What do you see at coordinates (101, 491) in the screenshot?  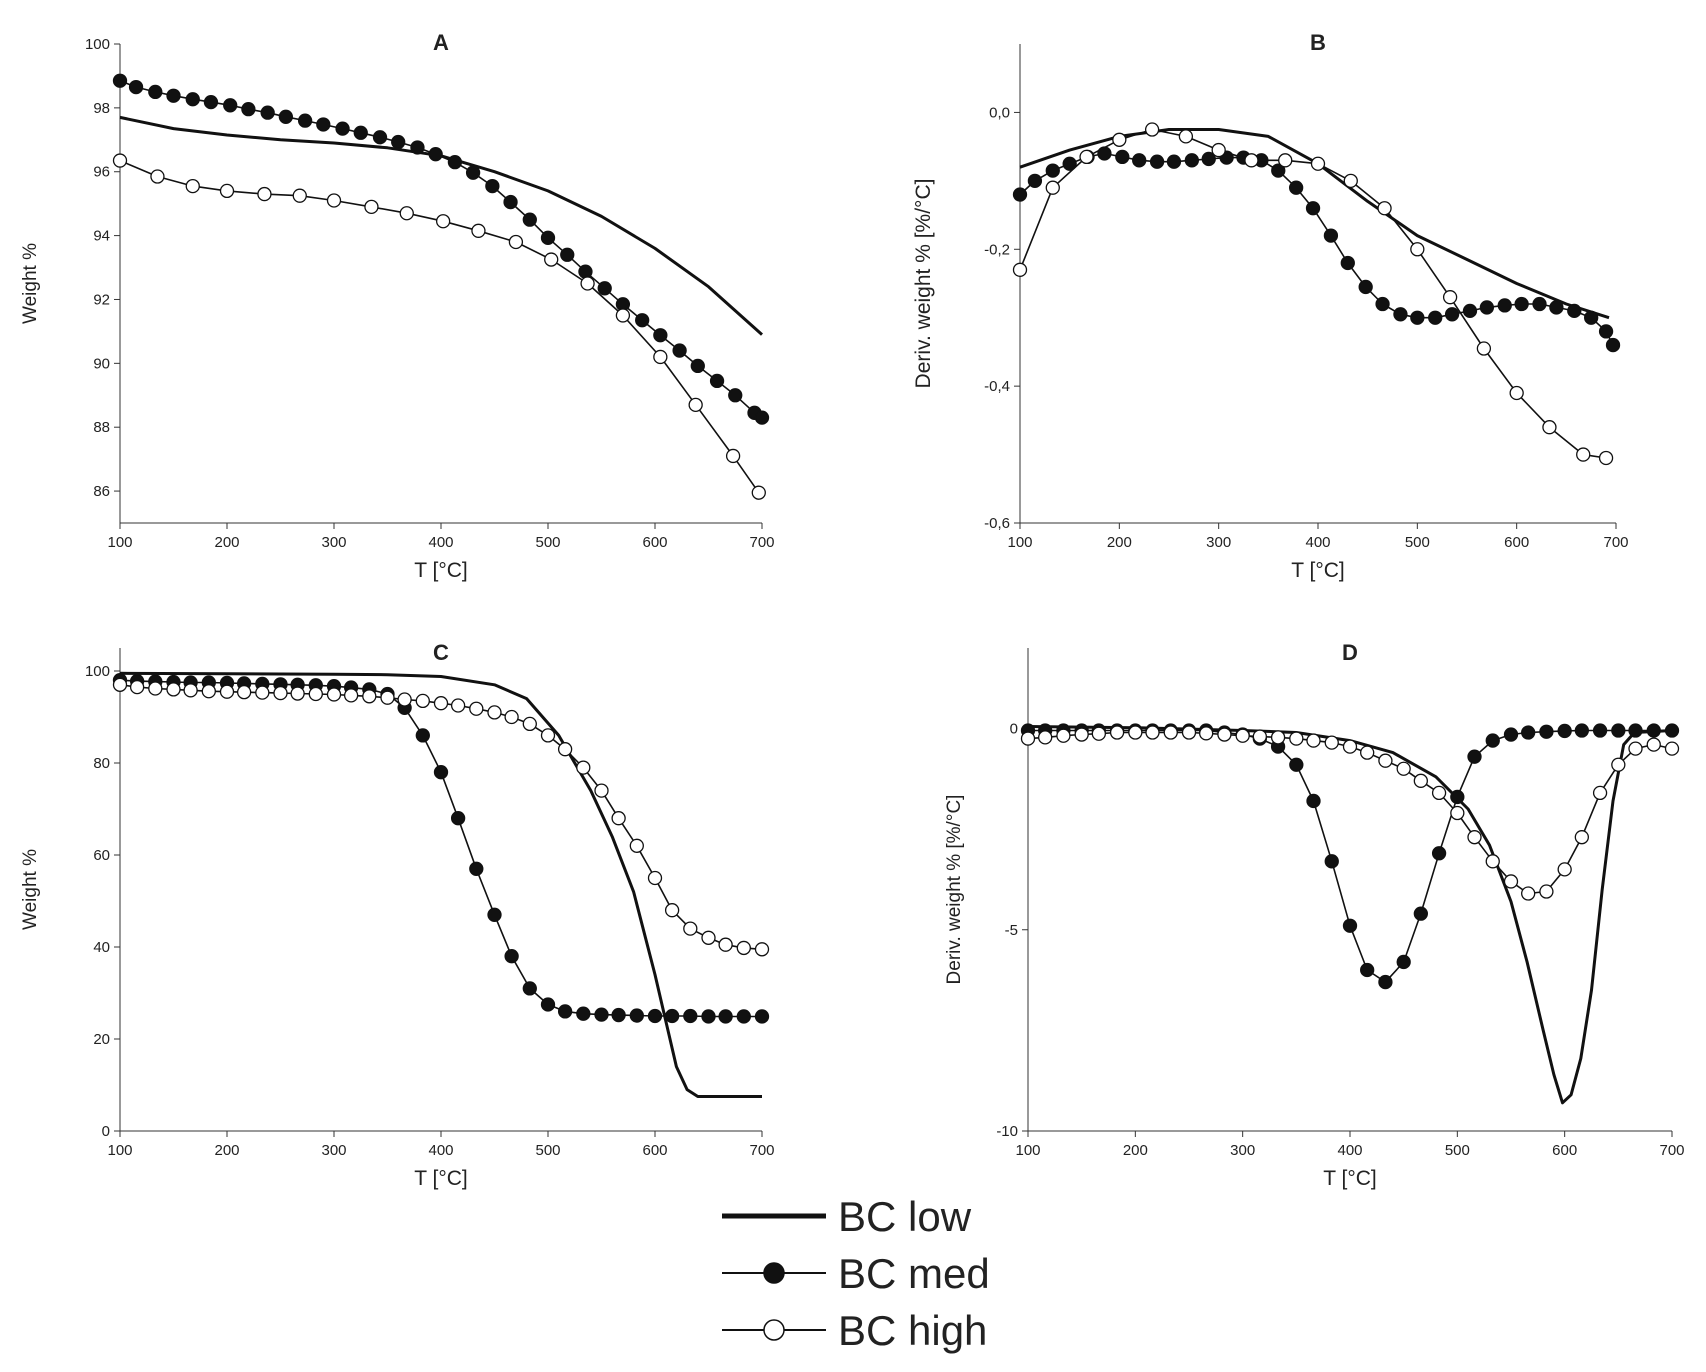 I see `y-tick-label: 86` at bounding box center [101, 491].